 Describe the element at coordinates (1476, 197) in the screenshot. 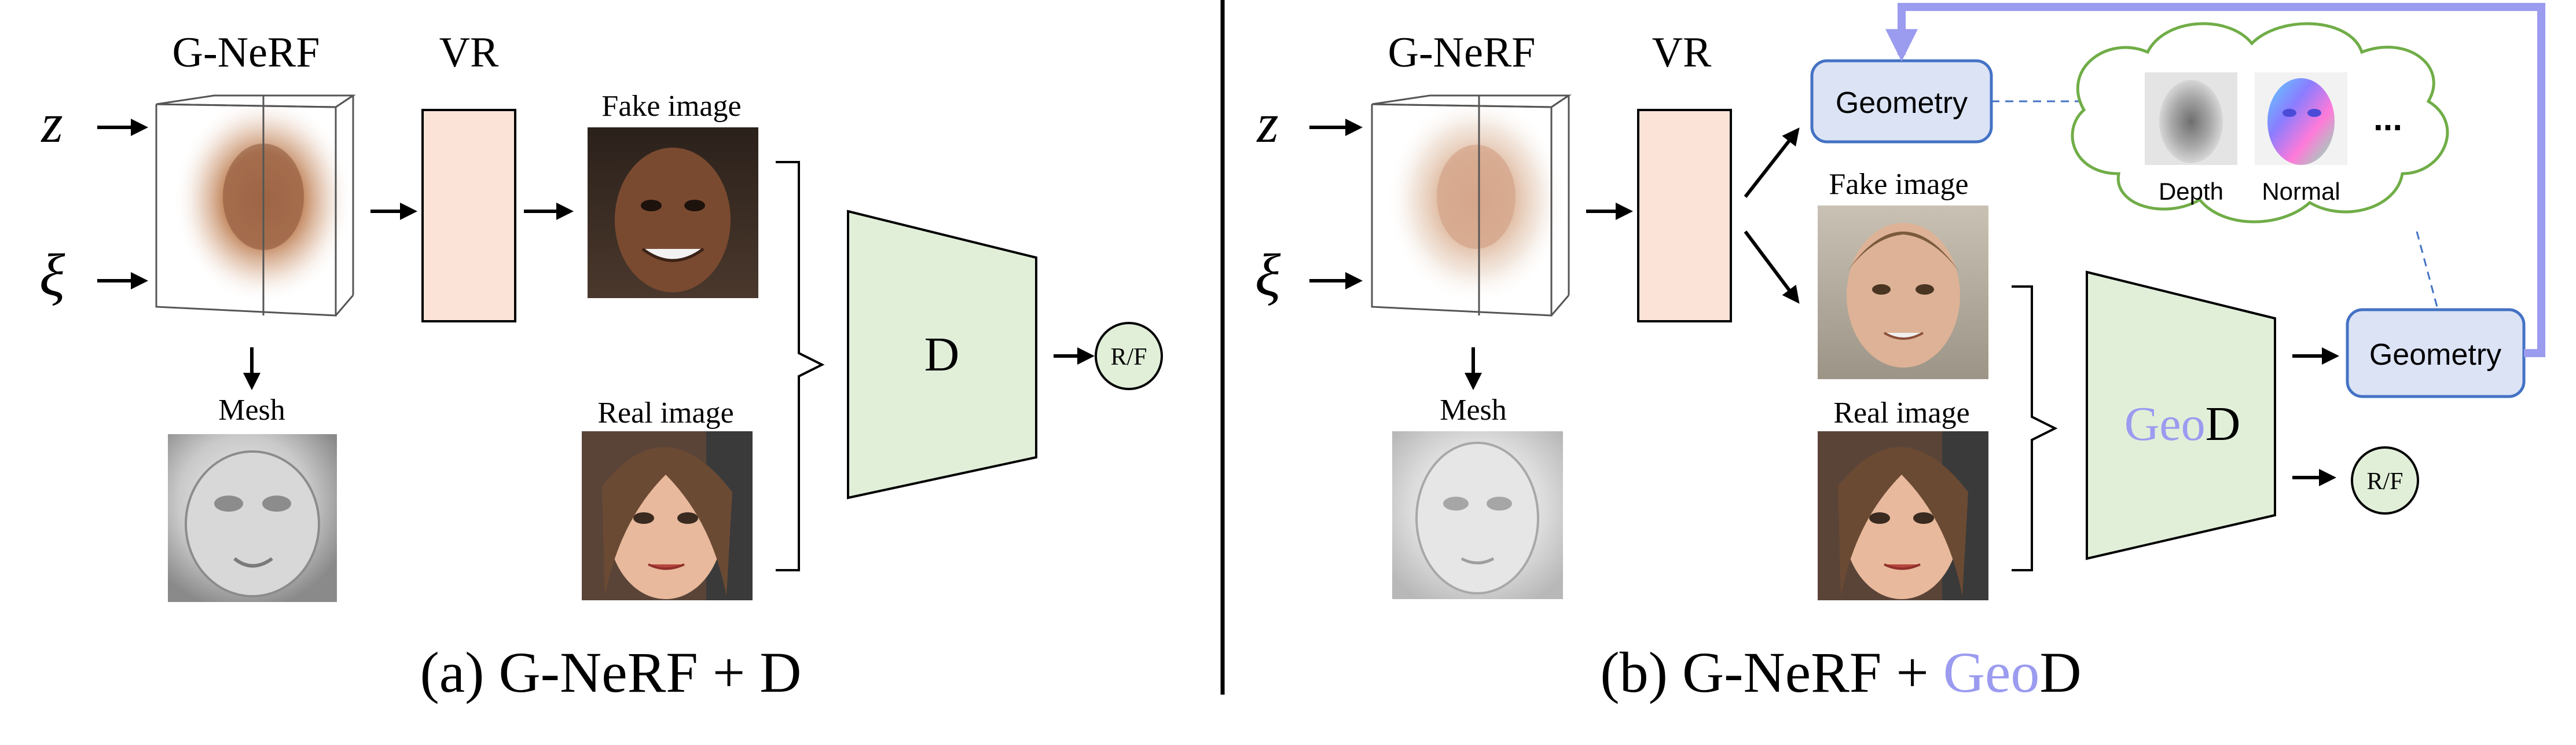

I see `face-core` at that location.